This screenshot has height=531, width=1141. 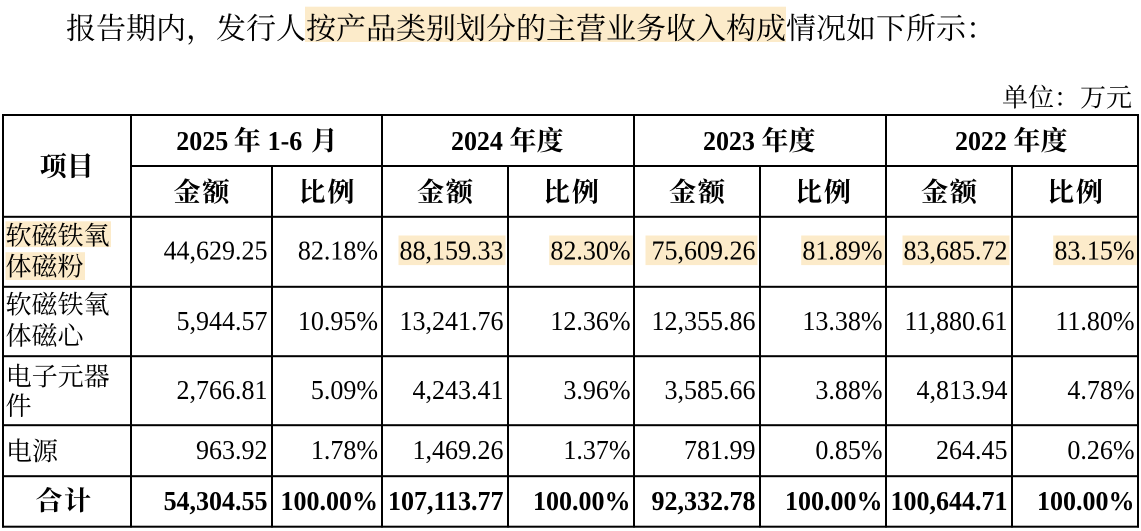 I want to click on svg-text: 11,880.61, so click(x=956, y=320).